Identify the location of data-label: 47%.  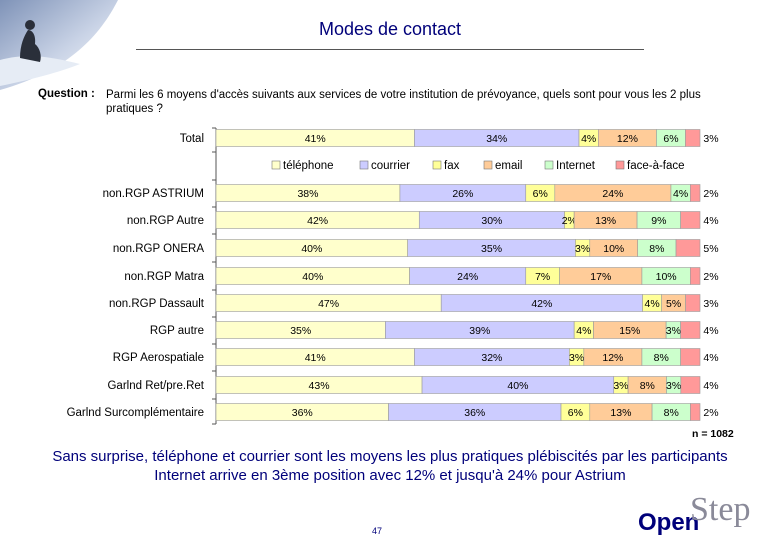
(328, 304).